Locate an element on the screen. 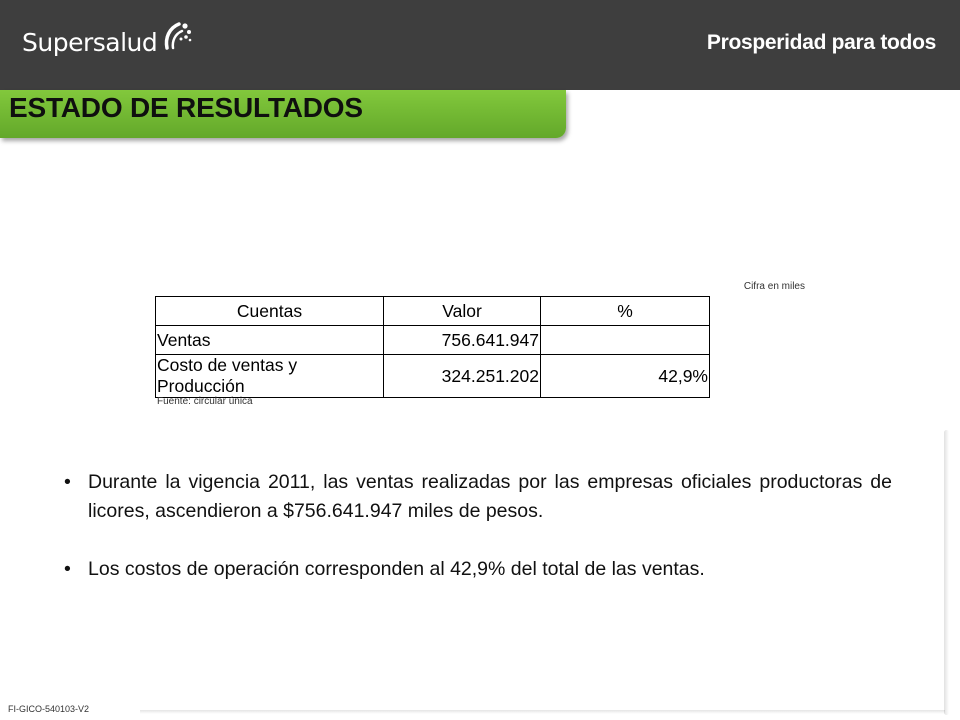 This screenshot has width=960, height=720. table-cell: 756.641.947 is located at coordinates (462, 340).